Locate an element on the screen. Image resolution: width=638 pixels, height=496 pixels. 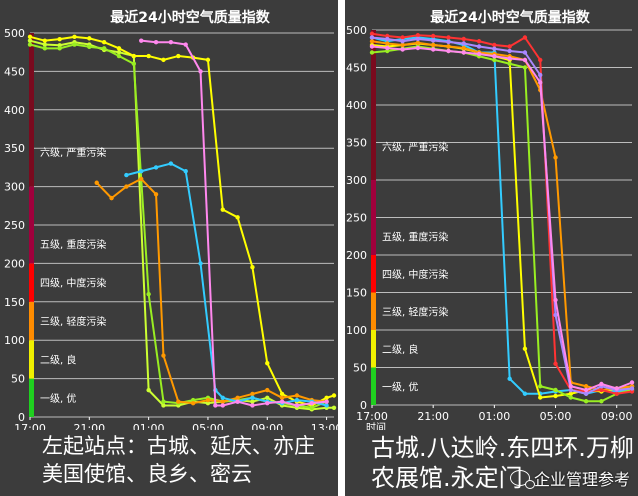
y-tick-label: 350 is located at coordinates (356, 143).